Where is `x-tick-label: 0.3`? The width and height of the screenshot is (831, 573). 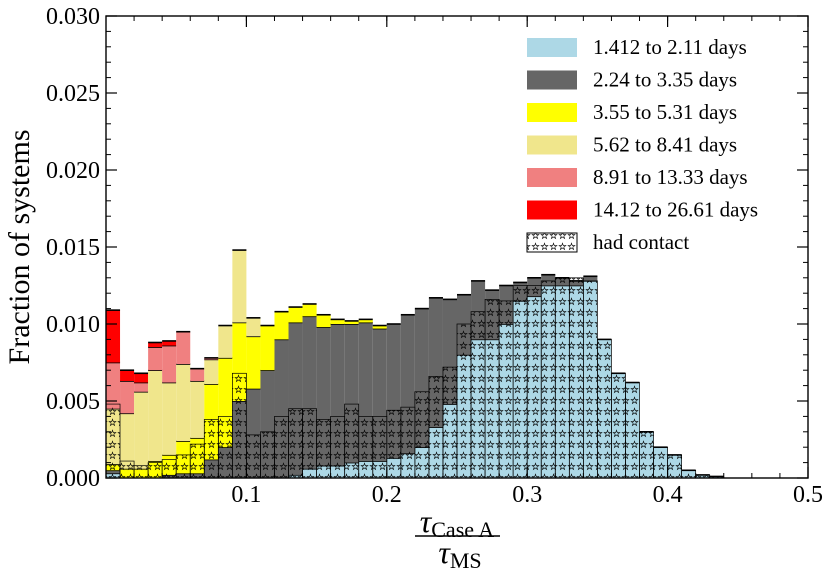
x-tick-label: 0.3 is located at coordinates (527, 495).